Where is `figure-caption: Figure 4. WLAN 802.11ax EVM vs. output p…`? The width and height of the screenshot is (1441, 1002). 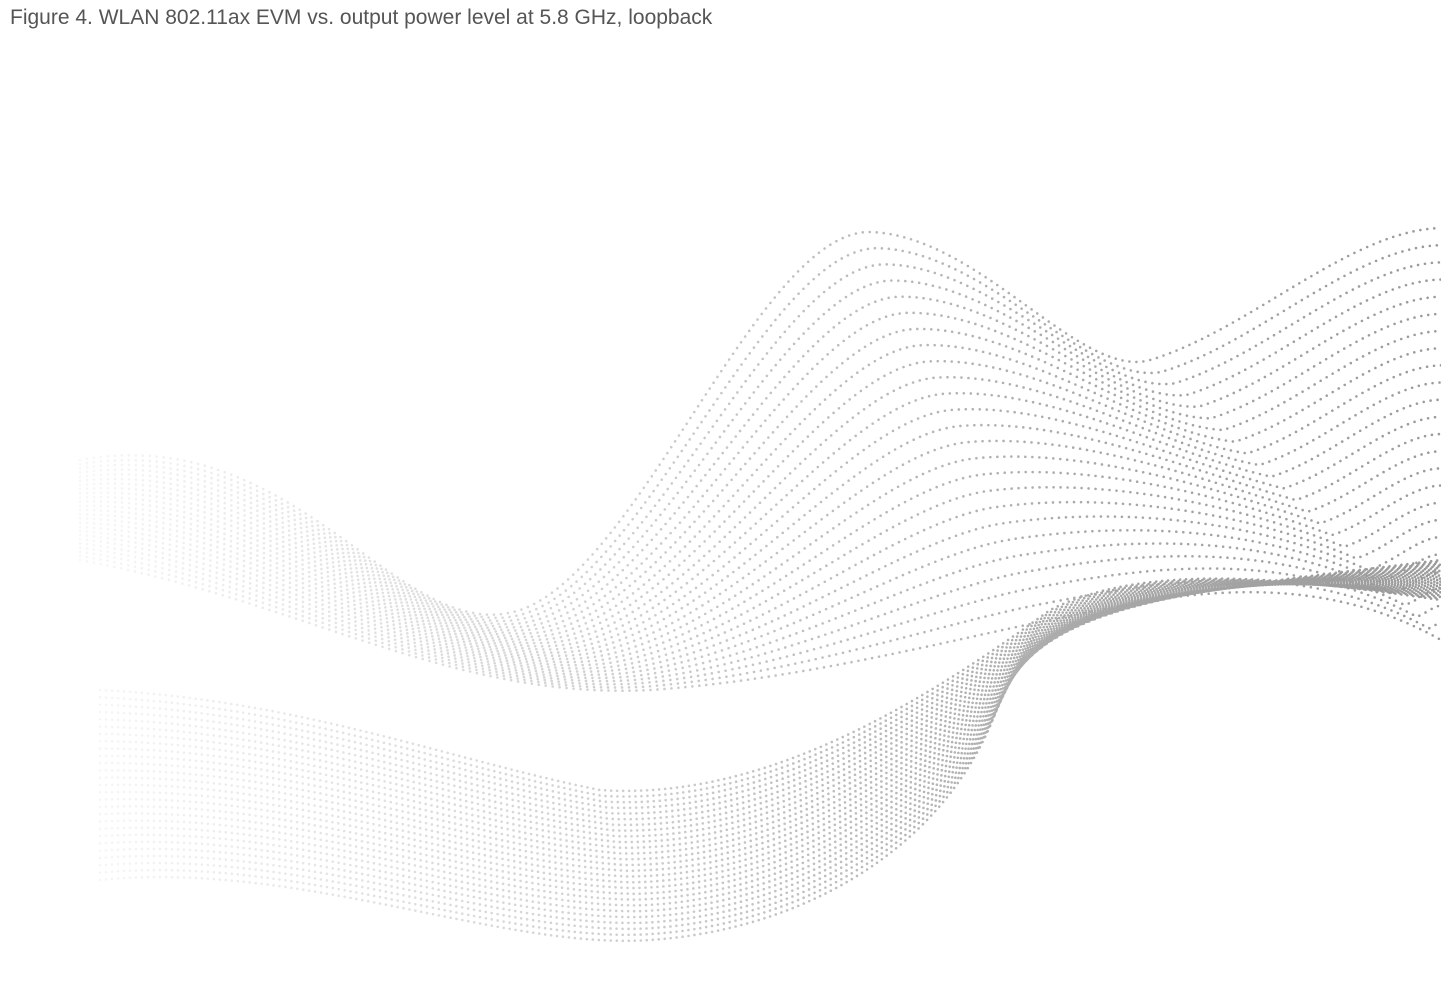
figure-caption: Figure 4. WLAN 802.11ax EVM vs. output p… is located at coordinates (361, 17).